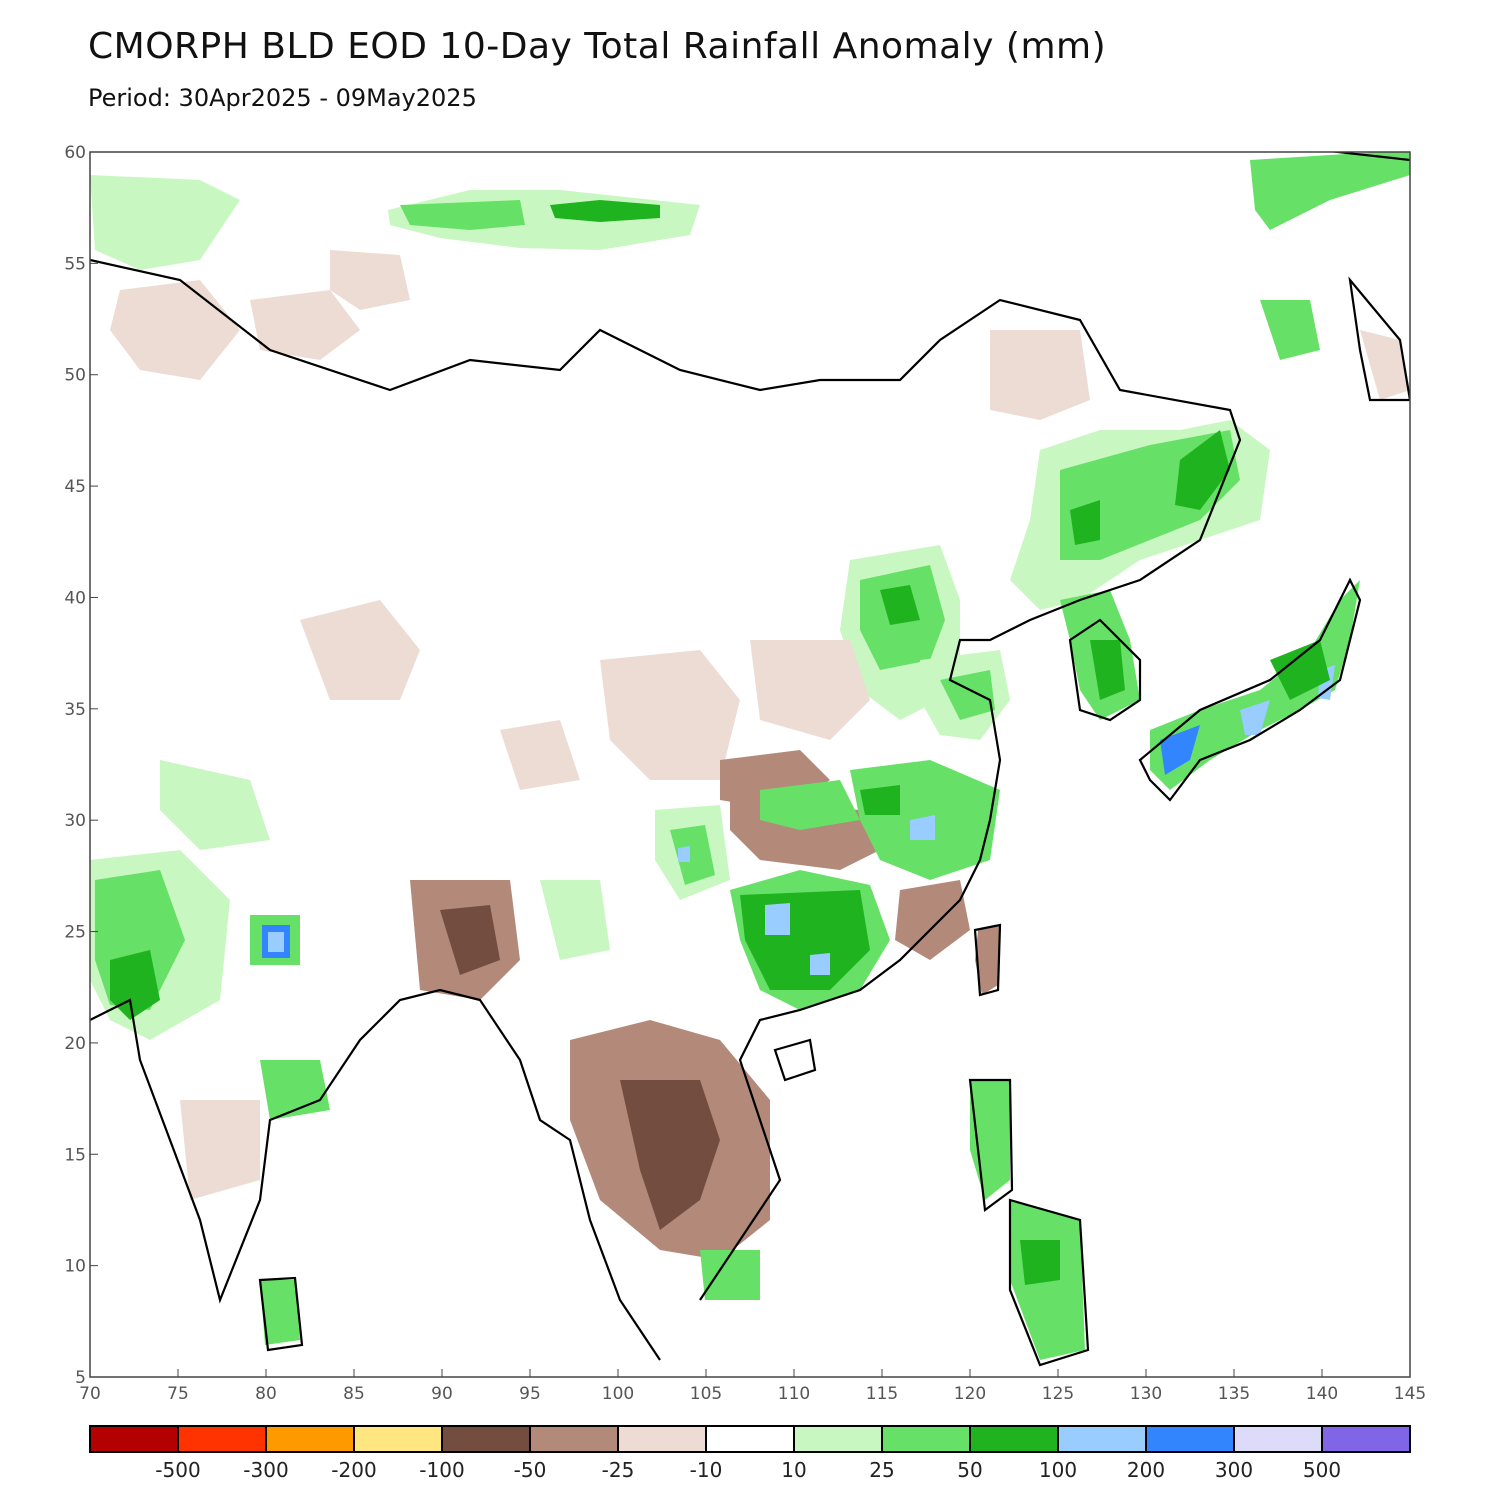  What do you see at coordinates (882, 1394) in the screenshot?
I see `x-tick-label: 115` at bounding box center [882, 1394].